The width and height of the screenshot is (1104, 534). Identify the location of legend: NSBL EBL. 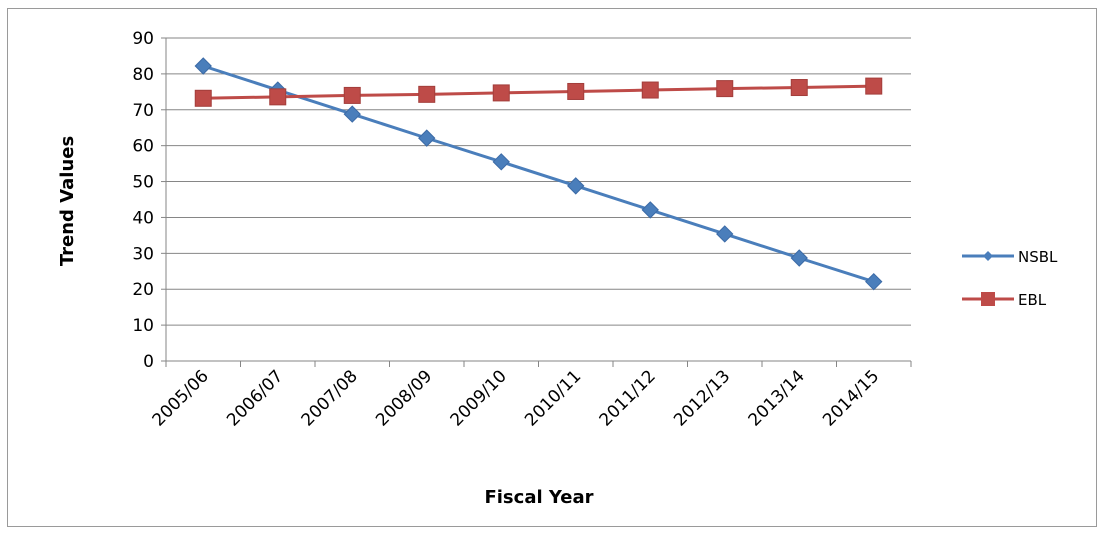
(1010, 278).